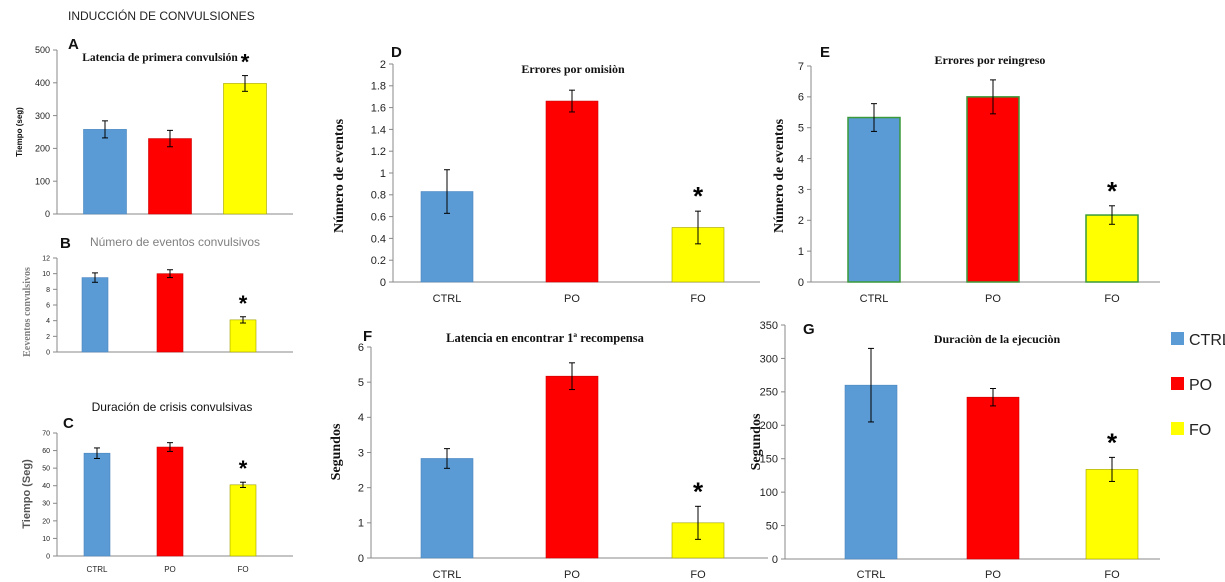 The image size is (1225, 582). Describe the element at coordinates (172, 407) in the screenshot. I see `chart-title: Duración de crisis convulsivas` at that location.